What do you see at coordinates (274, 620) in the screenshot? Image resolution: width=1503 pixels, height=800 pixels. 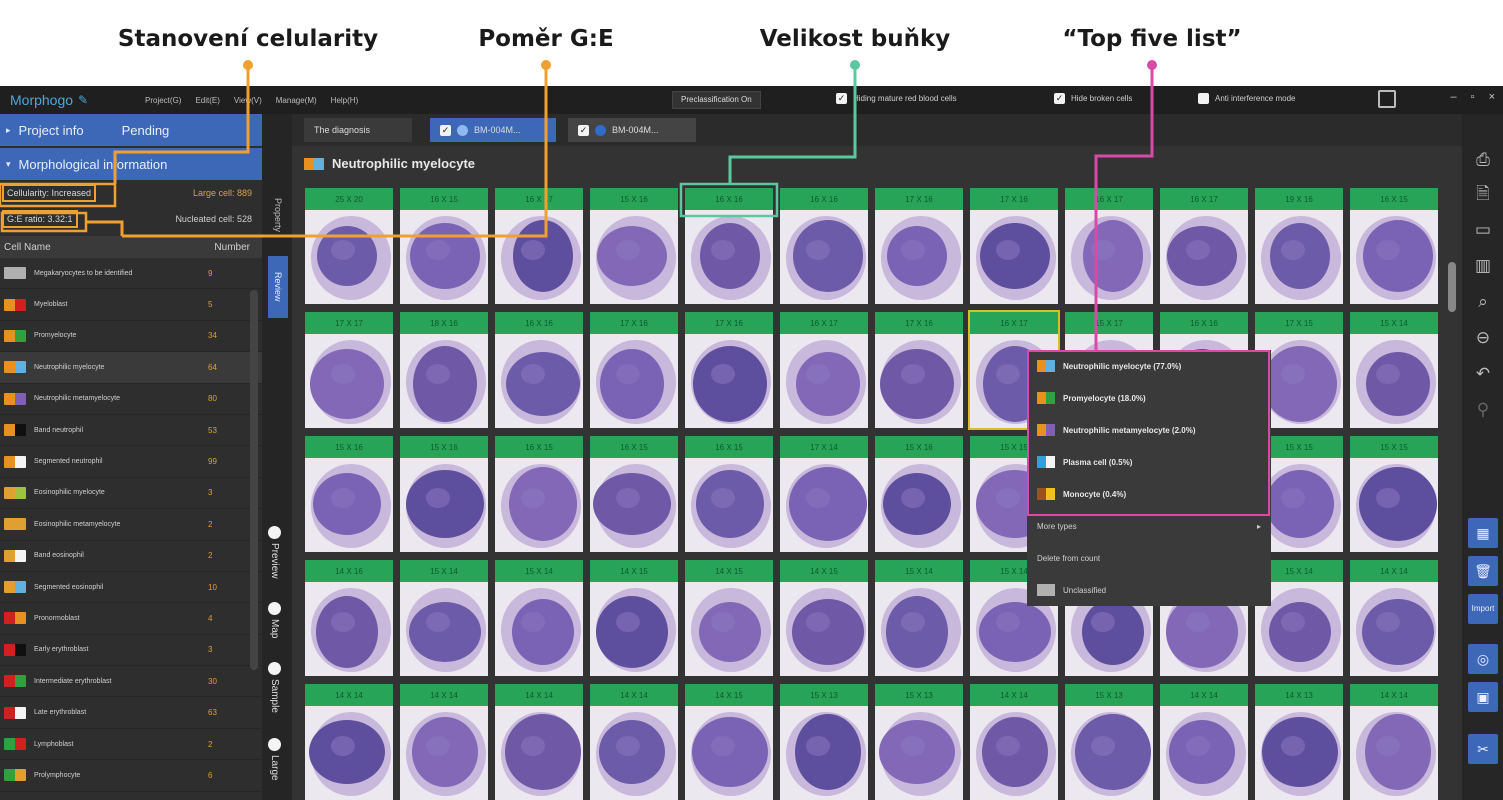 I see `view-option-map: Map` at bounding box center [274, 620].